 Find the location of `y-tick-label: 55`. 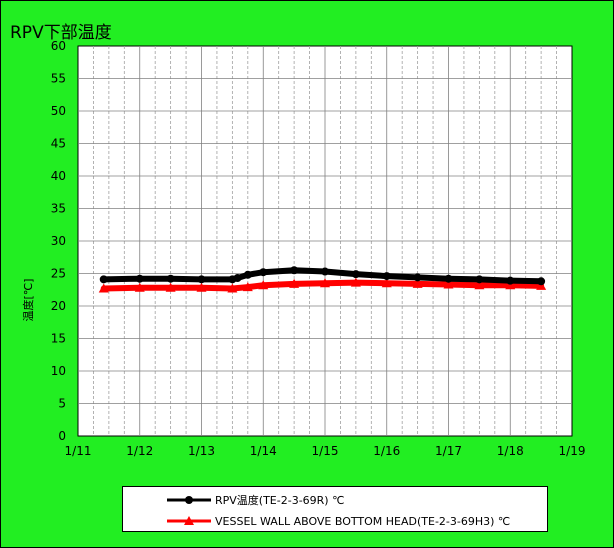

y-tick-label: 55 is located at coordinates (58, 79).